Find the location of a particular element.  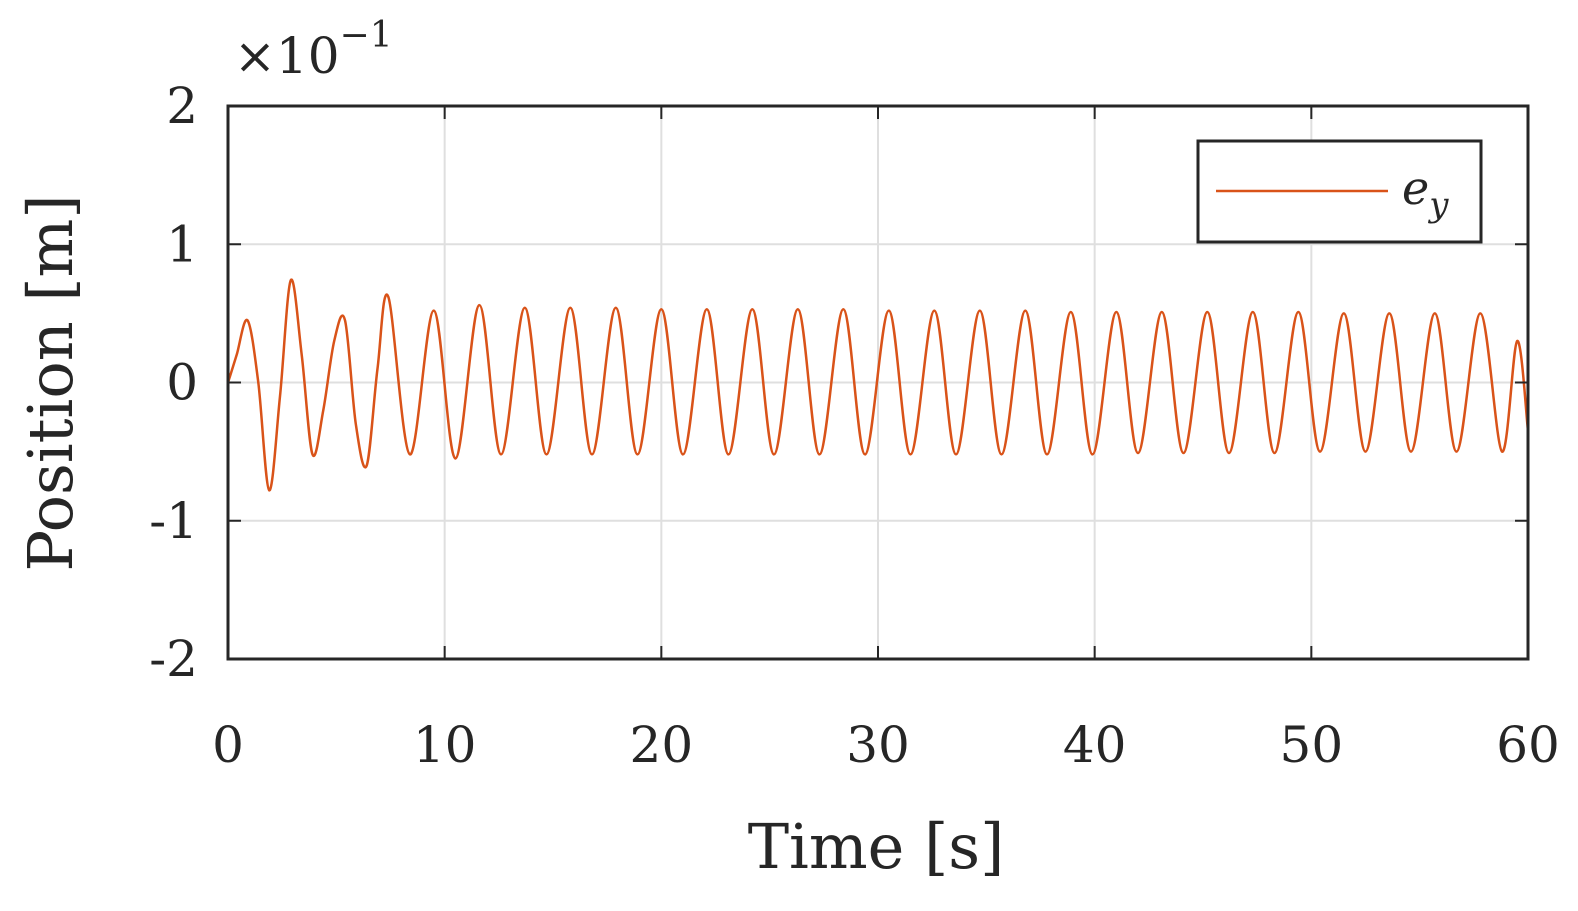

x-tick-label: 0 is located at coordinates (228, 745).